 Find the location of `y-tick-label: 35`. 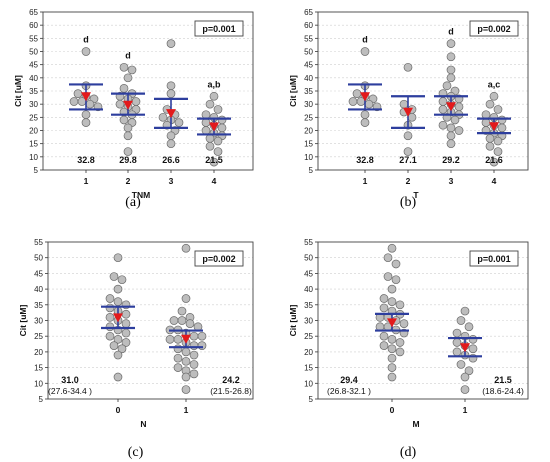

y-tick-label: 35 is located at coordinates (38, 305).